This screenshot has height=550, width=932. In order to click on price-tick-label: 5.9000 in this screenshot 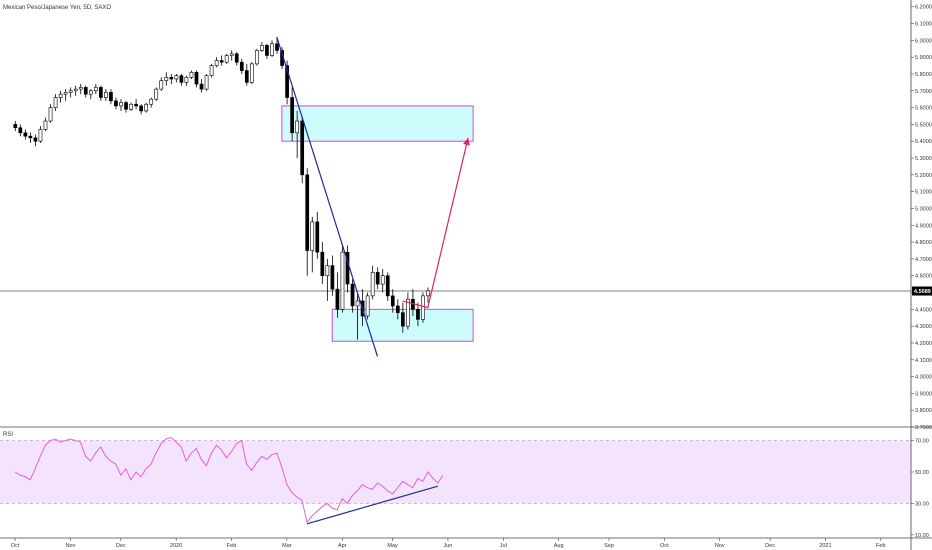, I will do `click(923, 58)`.